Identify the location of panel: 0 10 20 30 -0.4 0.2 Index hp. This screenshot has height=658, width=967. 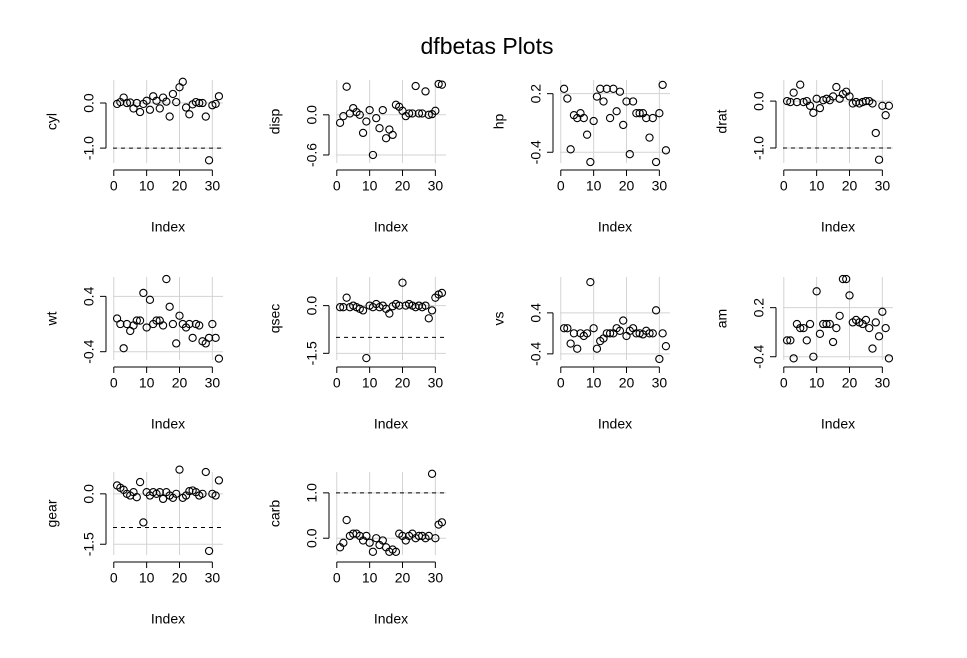
(581, 157).